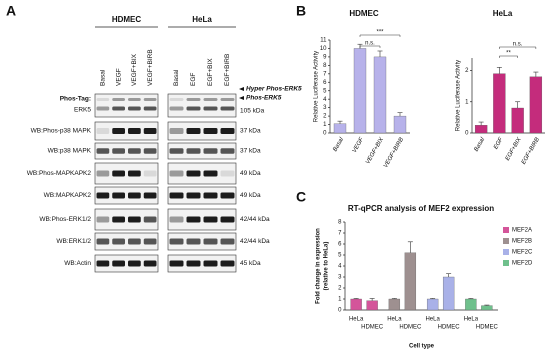 The height and width of the screenshot is (356, 550). I want to click on arrow, so click(241, 89).